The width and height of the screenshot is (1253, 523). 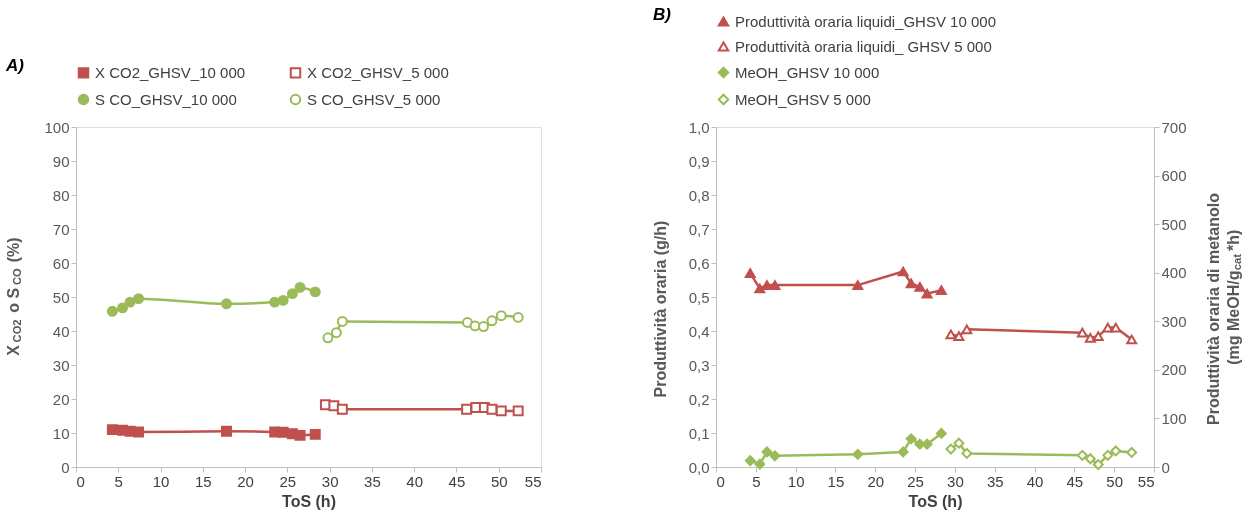 What do you see at coordinates (1174, 273) in the screenshot?
I see `y2-tick-label: 400` at bounding box center [1174, 273].